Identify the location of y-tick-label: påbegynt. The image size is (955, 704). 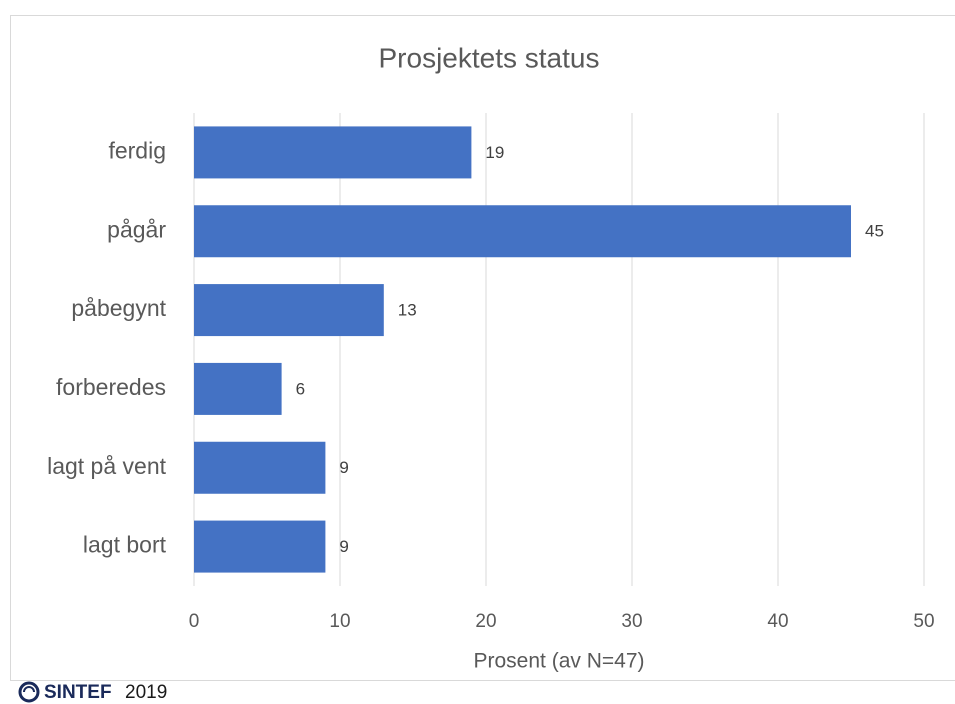
(118, 308).